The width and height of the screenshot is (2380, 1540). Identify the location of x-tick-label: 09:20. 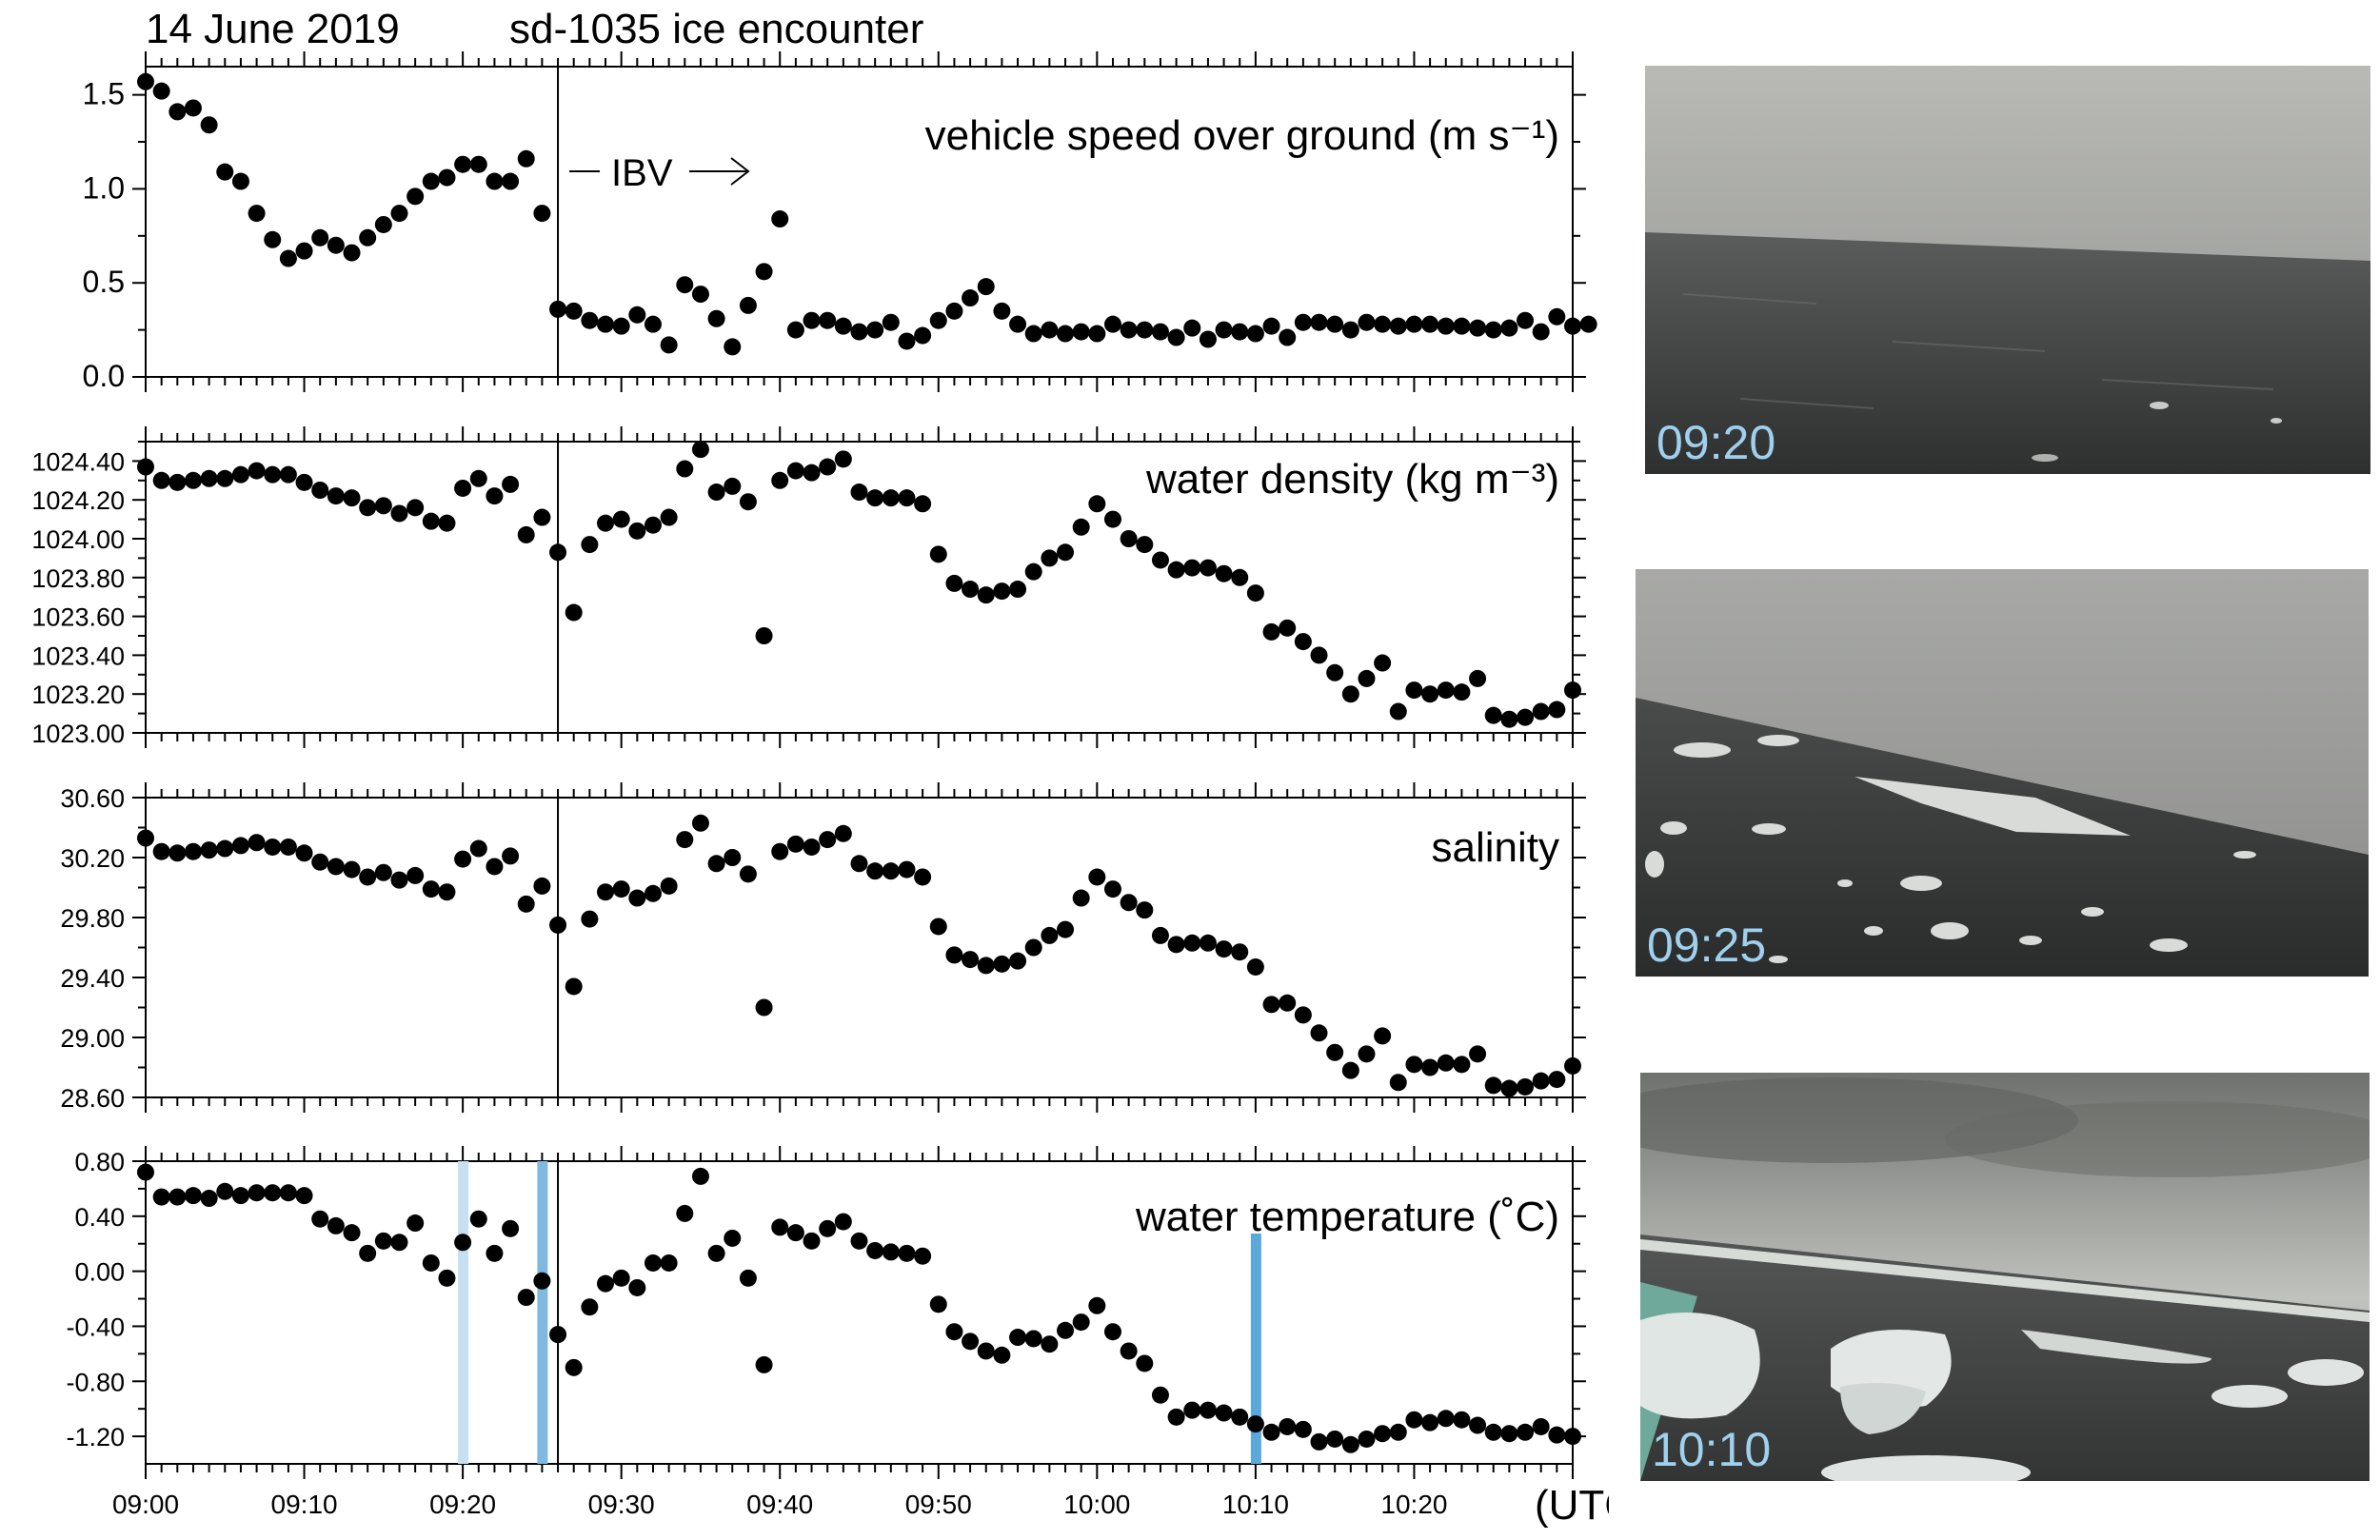
(462, 1504).